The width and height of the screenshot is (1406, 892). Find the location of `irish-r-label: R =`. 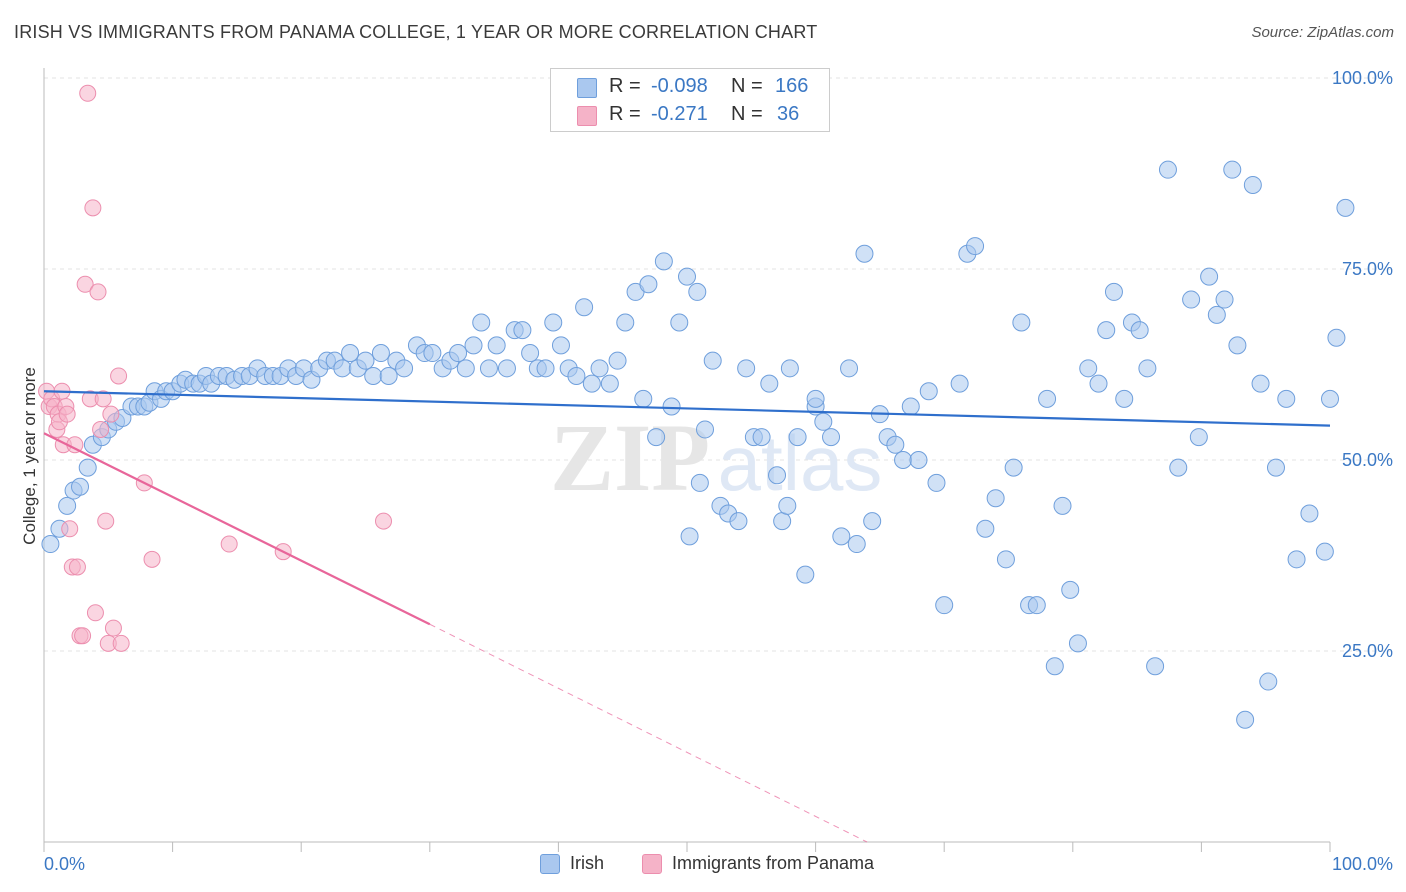

irish-r-label: R = is located at coordinates (625, 86).